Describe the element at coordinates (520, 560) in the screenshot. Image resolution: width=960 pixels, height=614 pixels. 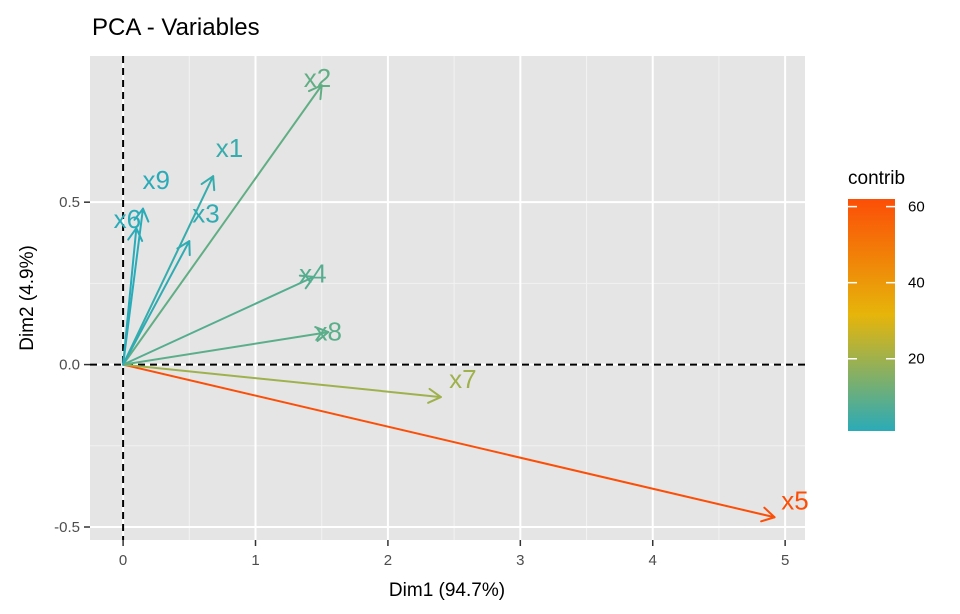
I see `x-tick-label: 3` at that location.